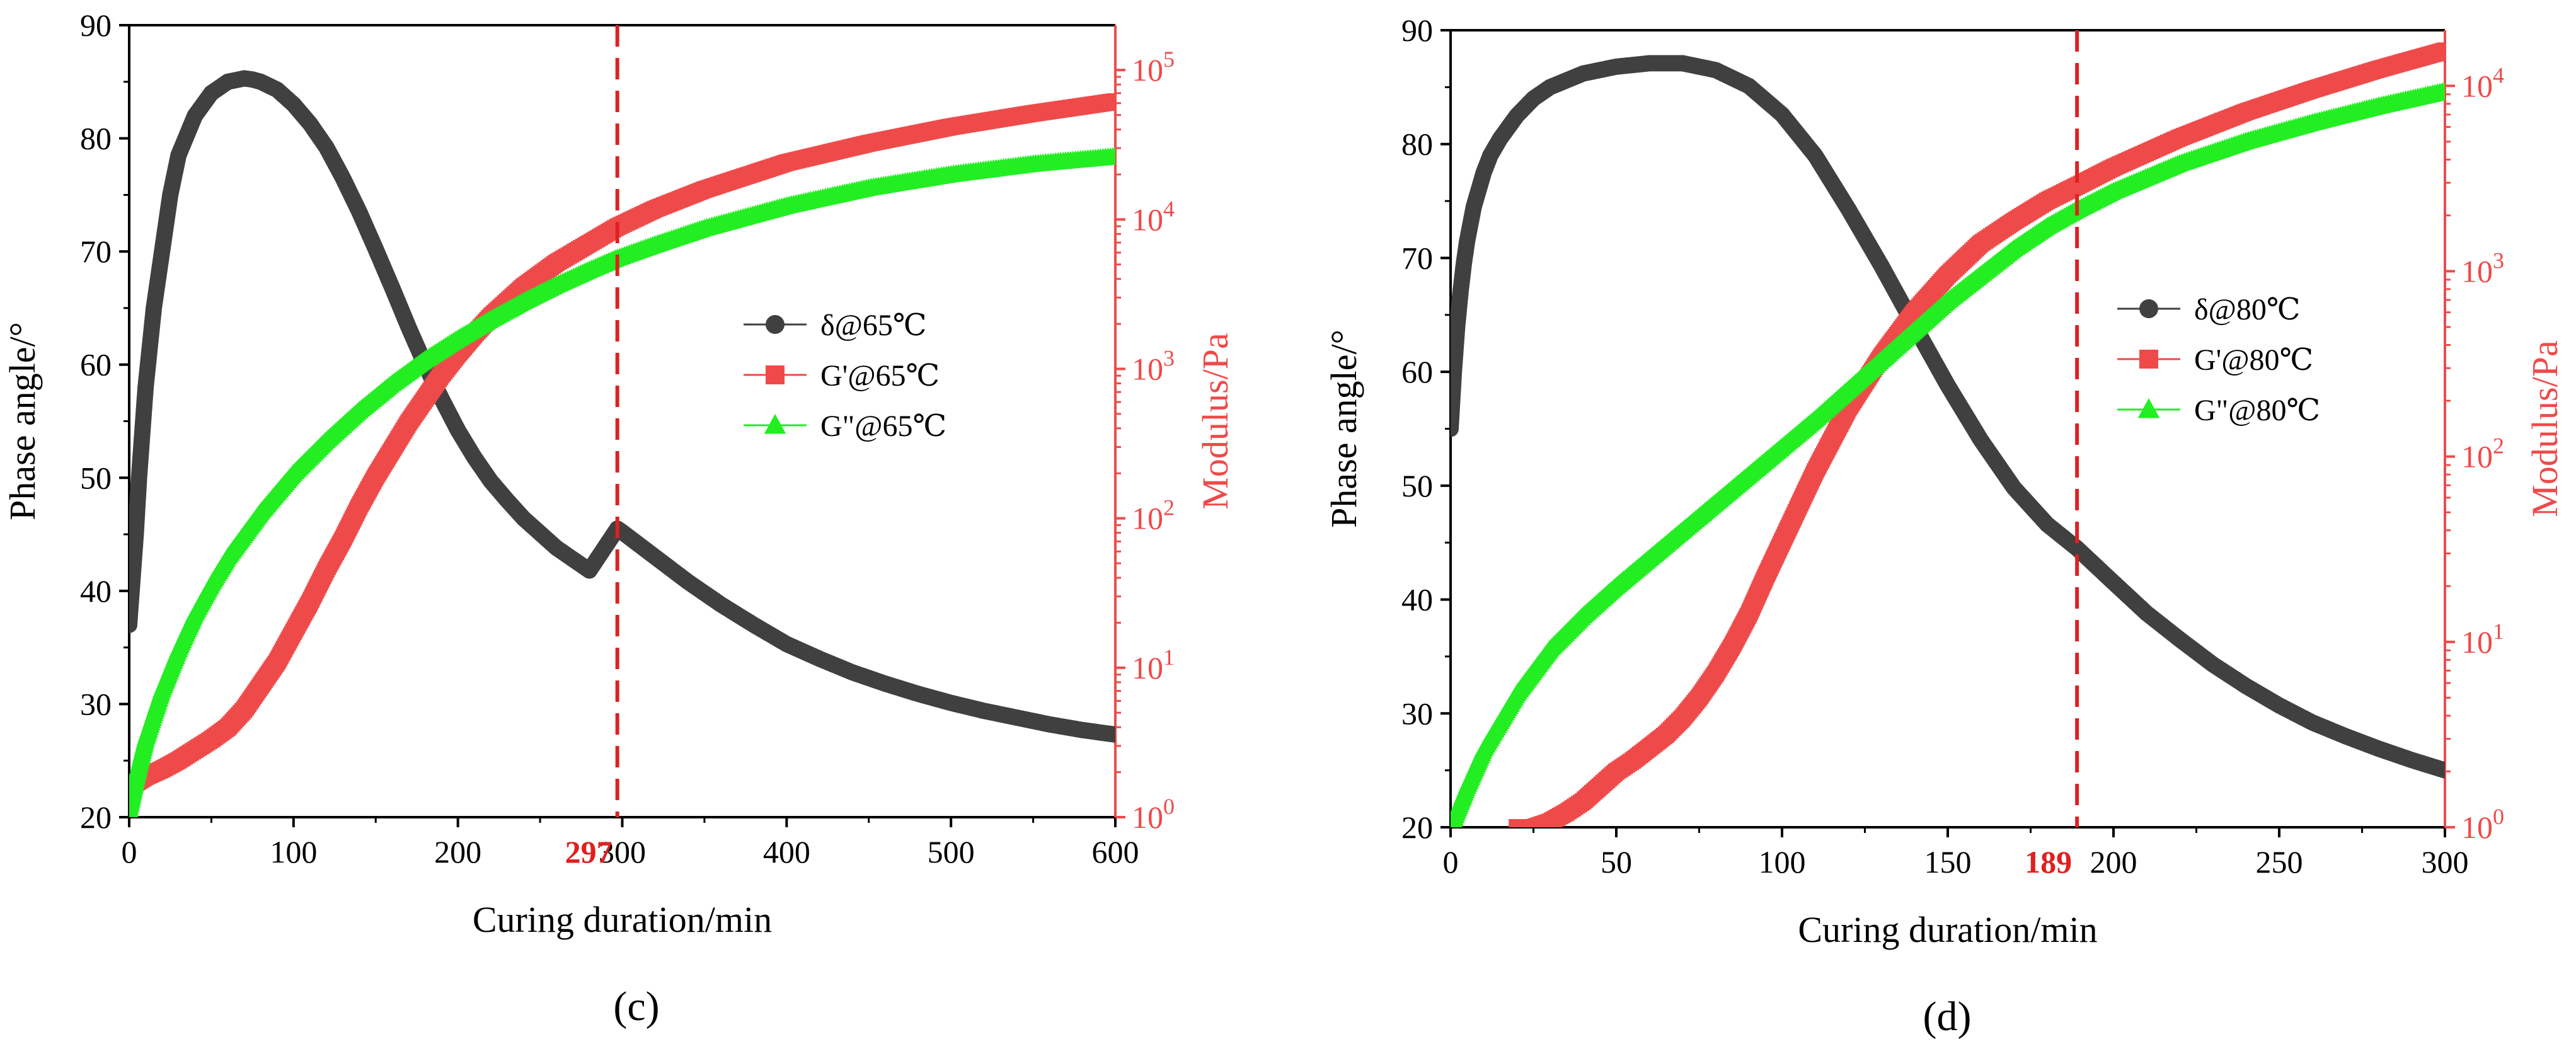 The image size is (2576, 1044). Describe the element at coordinates (1948, 862) in the screenshot. I see `x-tick-label: 150` at that location.